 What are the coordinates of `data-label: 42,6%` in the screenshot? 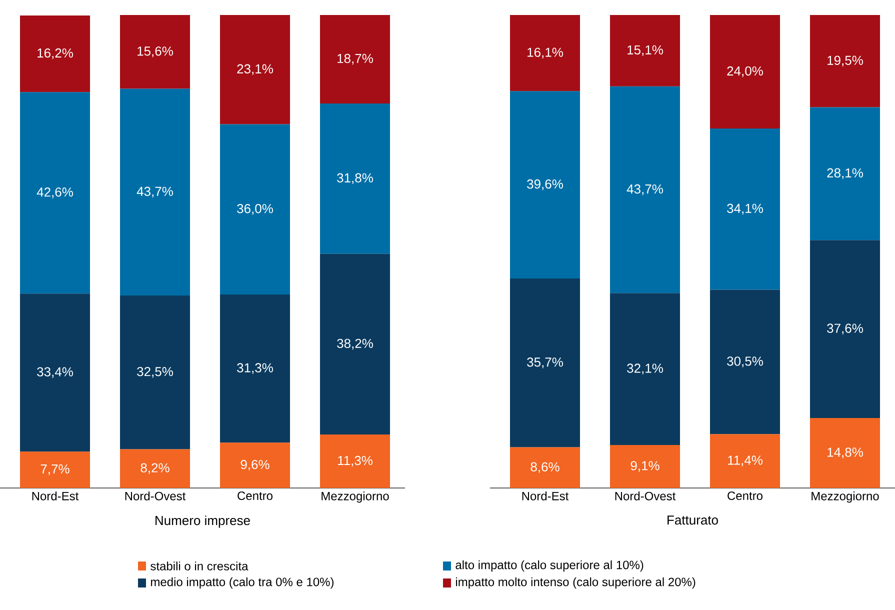 It's located at (54, 192).